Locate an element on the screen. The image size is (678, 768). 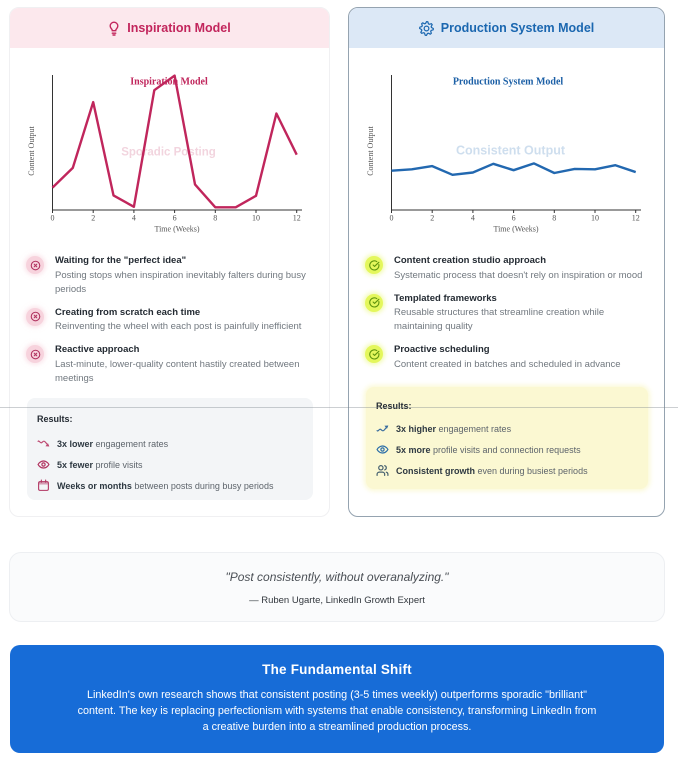
svg-text: Sporadic Posting is located at coordinates (168, 153).